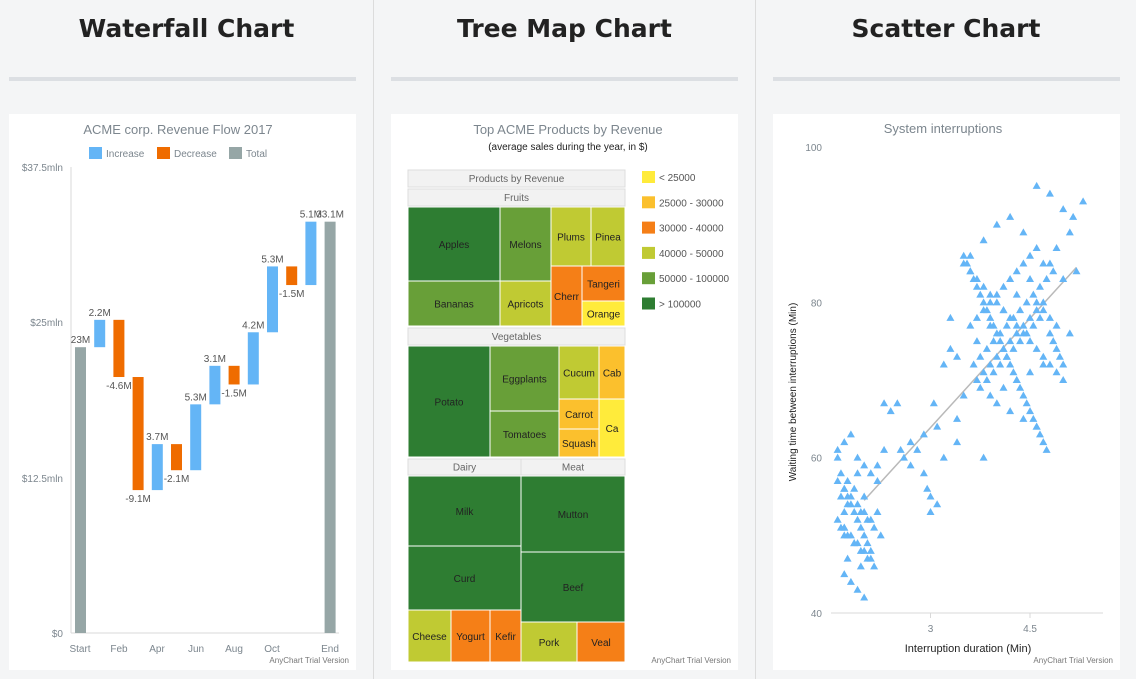  Describe the element at coordinates (603, 283) in the screenshot. I see `treemap-item-tangeri-cell` at that location.